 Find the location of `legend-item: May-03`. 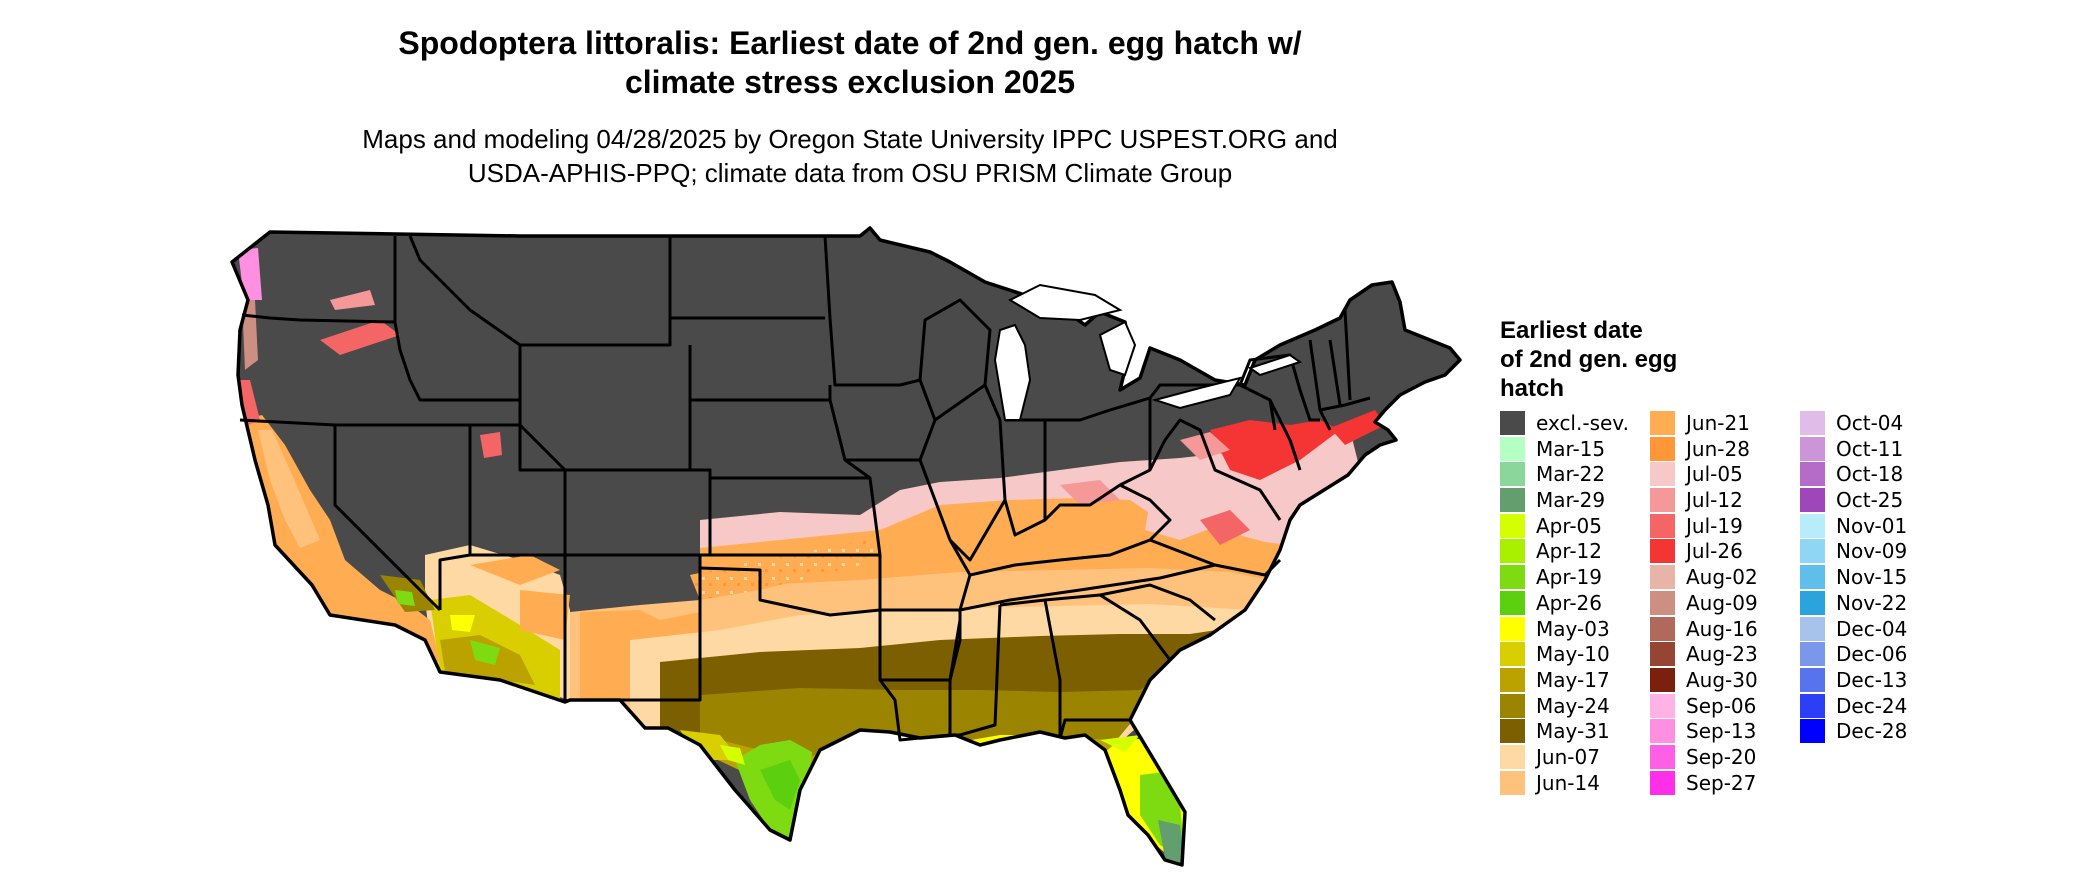

legend-item: May-03 is located at coordinates (1570, 629).